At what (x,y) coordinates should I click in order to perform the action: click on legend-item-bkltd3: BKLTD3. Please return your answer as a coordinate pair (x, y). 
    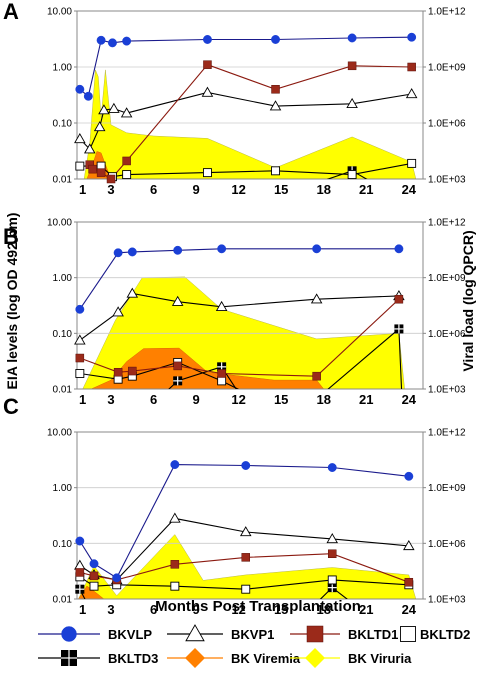
    Looking at the image, I should click on (98, 658).